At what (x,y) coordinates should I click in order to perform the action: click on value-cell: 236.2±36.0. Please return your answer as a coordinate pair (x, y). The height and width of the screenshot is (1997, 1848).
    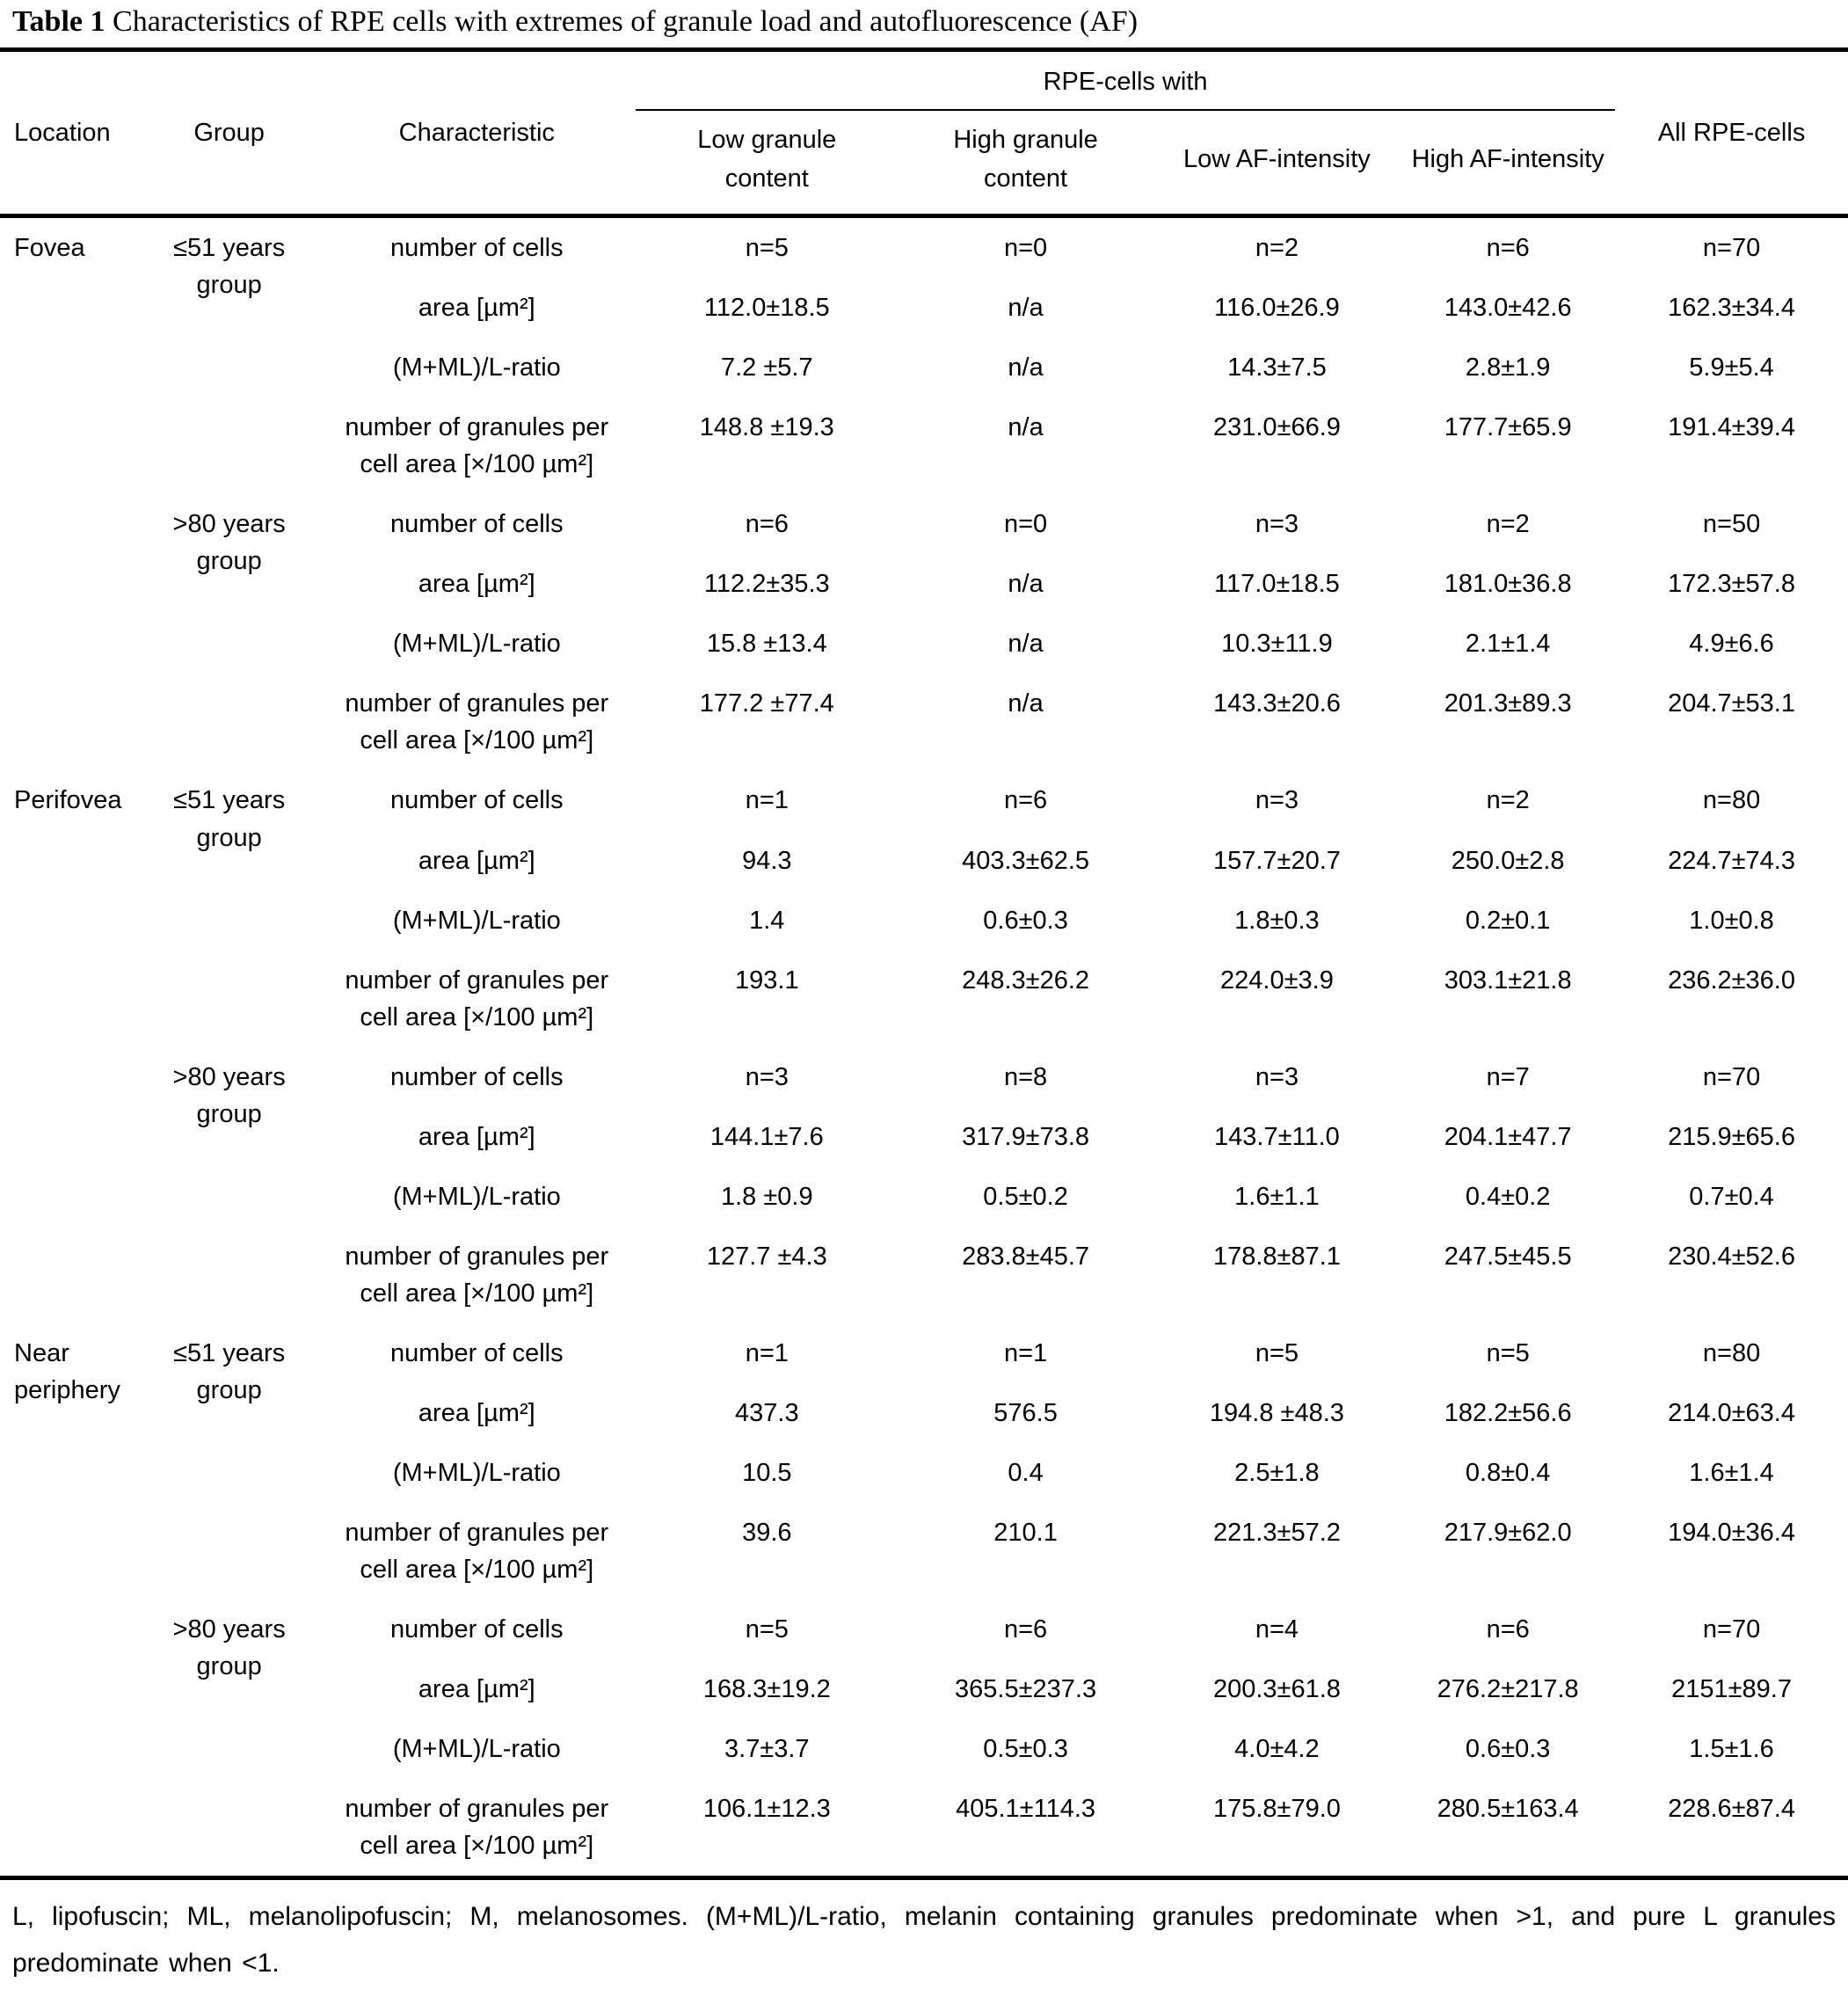
    Looking at the image, I should click on (1731, 980).